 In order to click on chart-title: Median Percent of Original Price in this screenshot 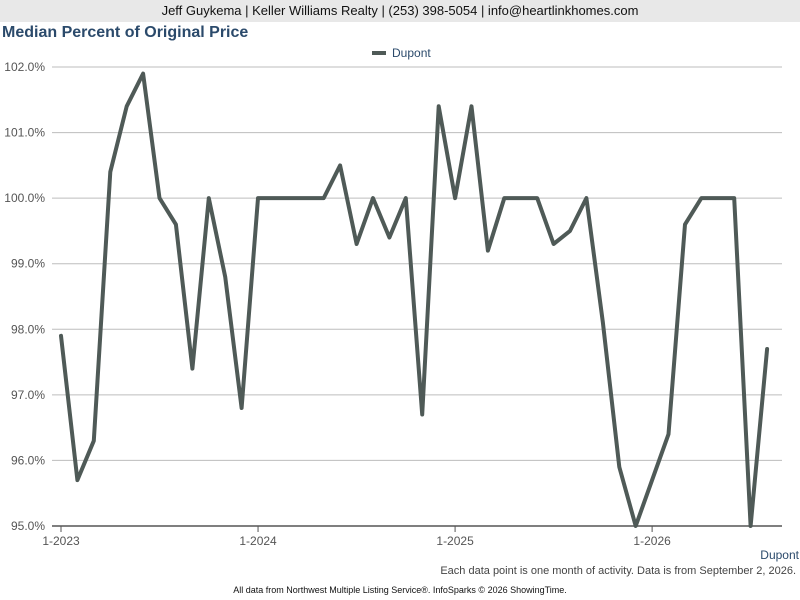, I will do `click(125, 32)`.